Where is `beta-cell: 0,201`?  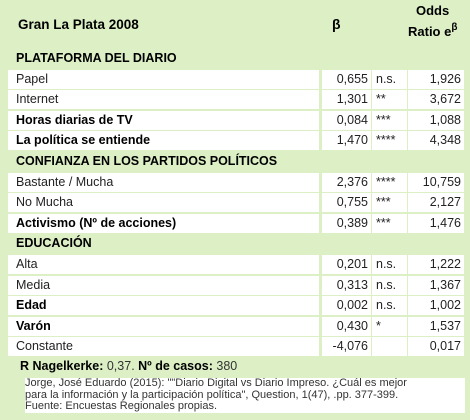
beta-cell: 0,201 is located at coordinates (346, 264).